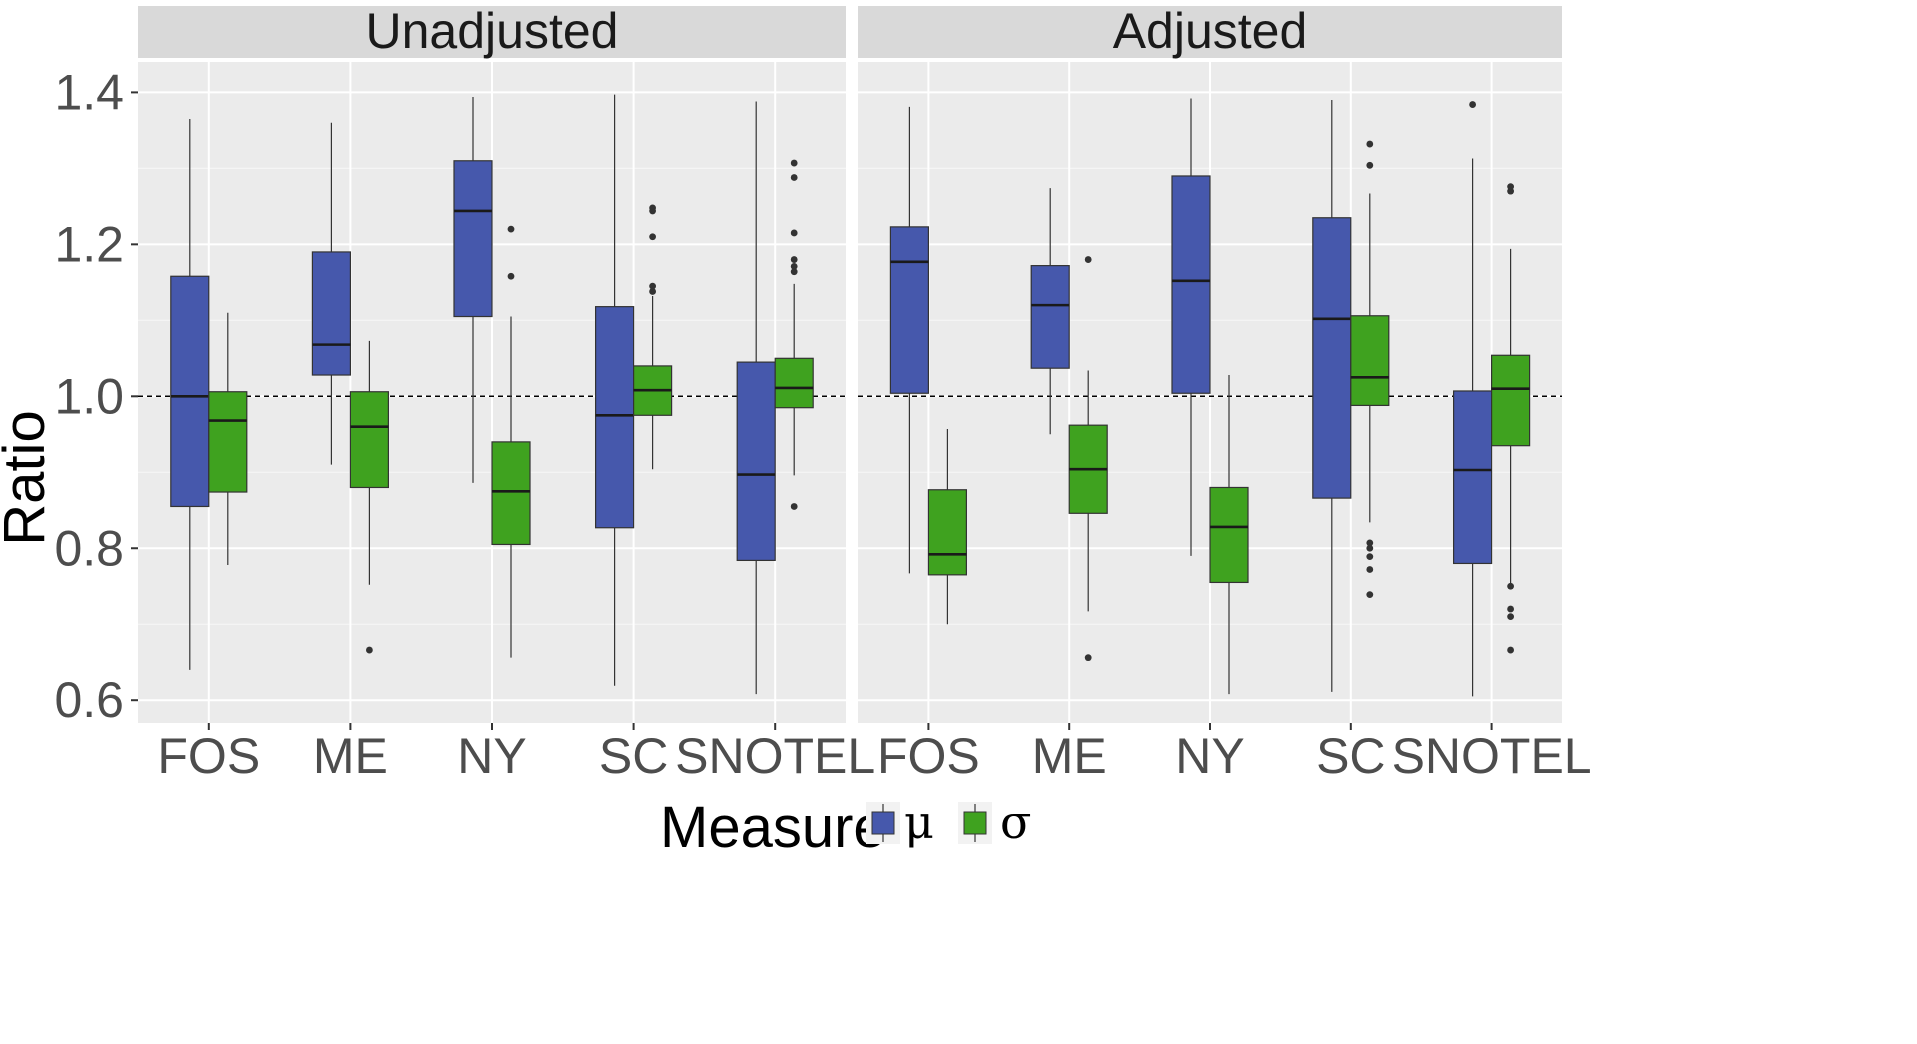 This screenshot has width=1917, height=1044. What do you see at coordinates (773, 827) in the screenshot?
I see `legend-title: Measure` at bounding box center [773, 827].